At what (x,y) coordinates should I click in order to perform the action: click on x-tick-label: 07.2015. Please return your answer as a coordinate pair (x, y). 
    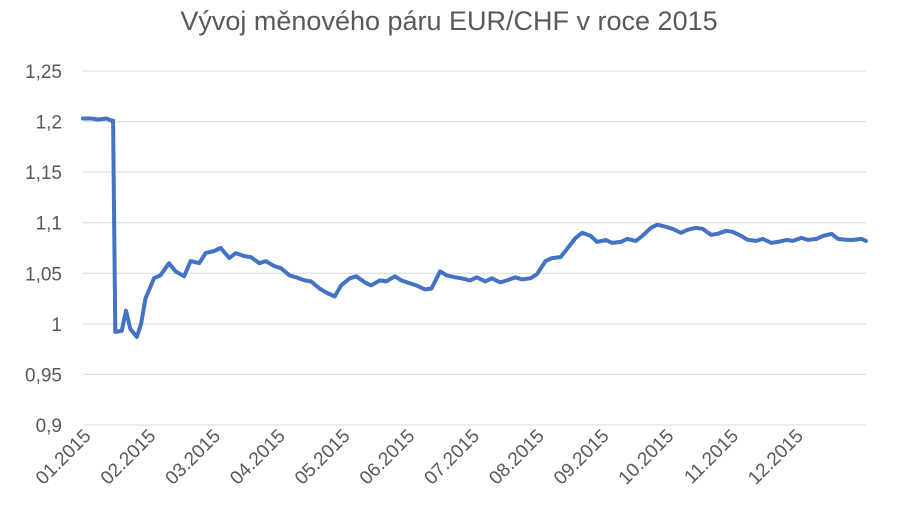
    Looking at the image, I should click on (452, 457).